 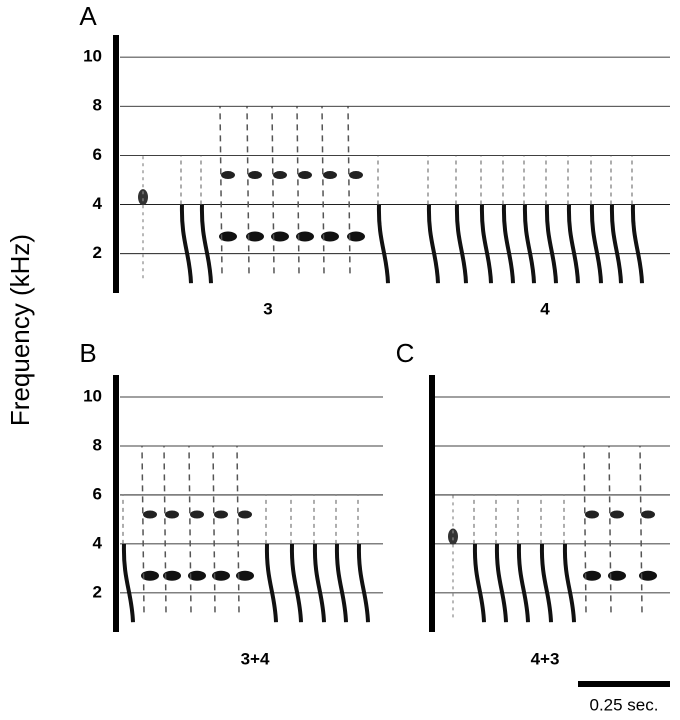 I want to click on panel-label: A, so click(x=88, y=16).